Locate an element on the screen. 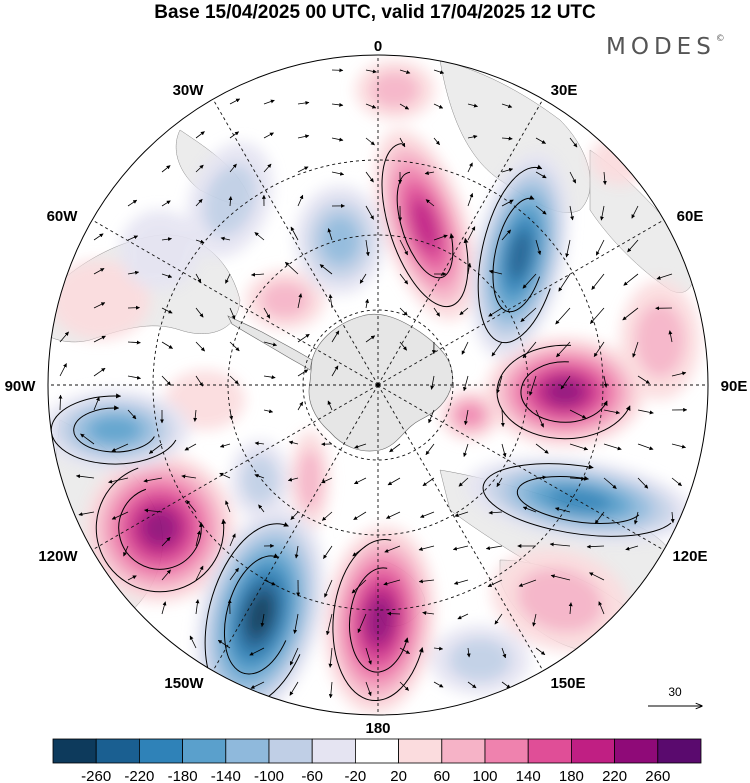 This screenshot has height=783, width=750. lon-label-30e: 30E is located at coordinates (564, 90).